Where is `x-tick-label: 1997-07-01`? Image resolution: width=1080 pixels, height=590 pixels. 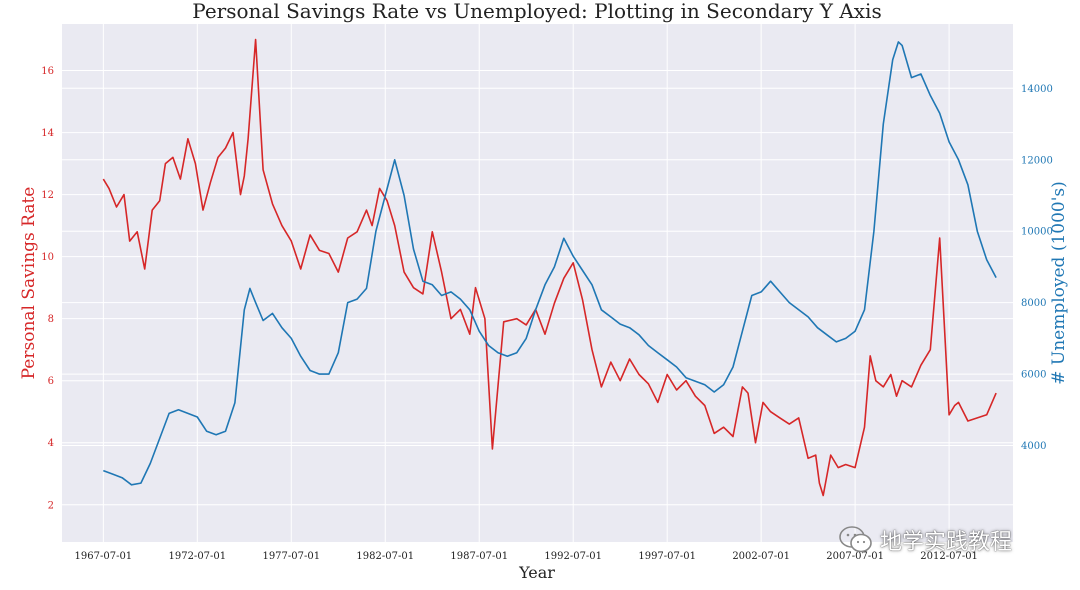 x-tick-label: 1997-07-01 is located at coordinates (667, 556).